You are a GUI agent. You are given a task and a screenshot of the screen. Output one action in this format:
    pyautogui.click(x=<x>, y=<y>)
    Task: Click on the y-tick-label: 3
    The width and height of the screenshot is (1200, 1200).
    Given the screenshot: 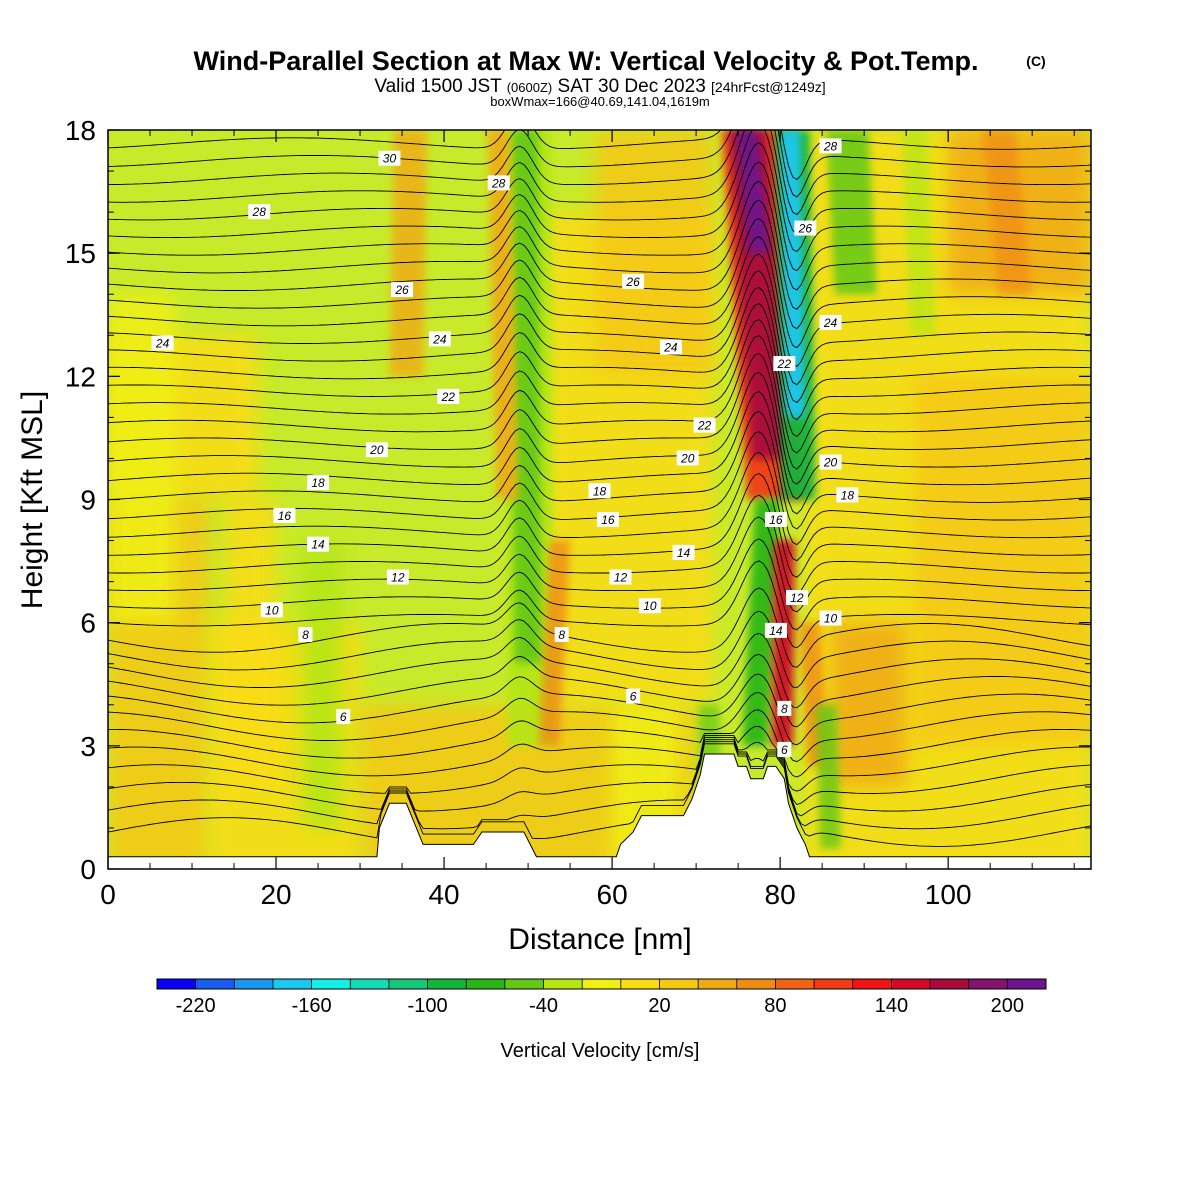 What is the action you would take?
    pyautogui.click(x=88, y=746)
    